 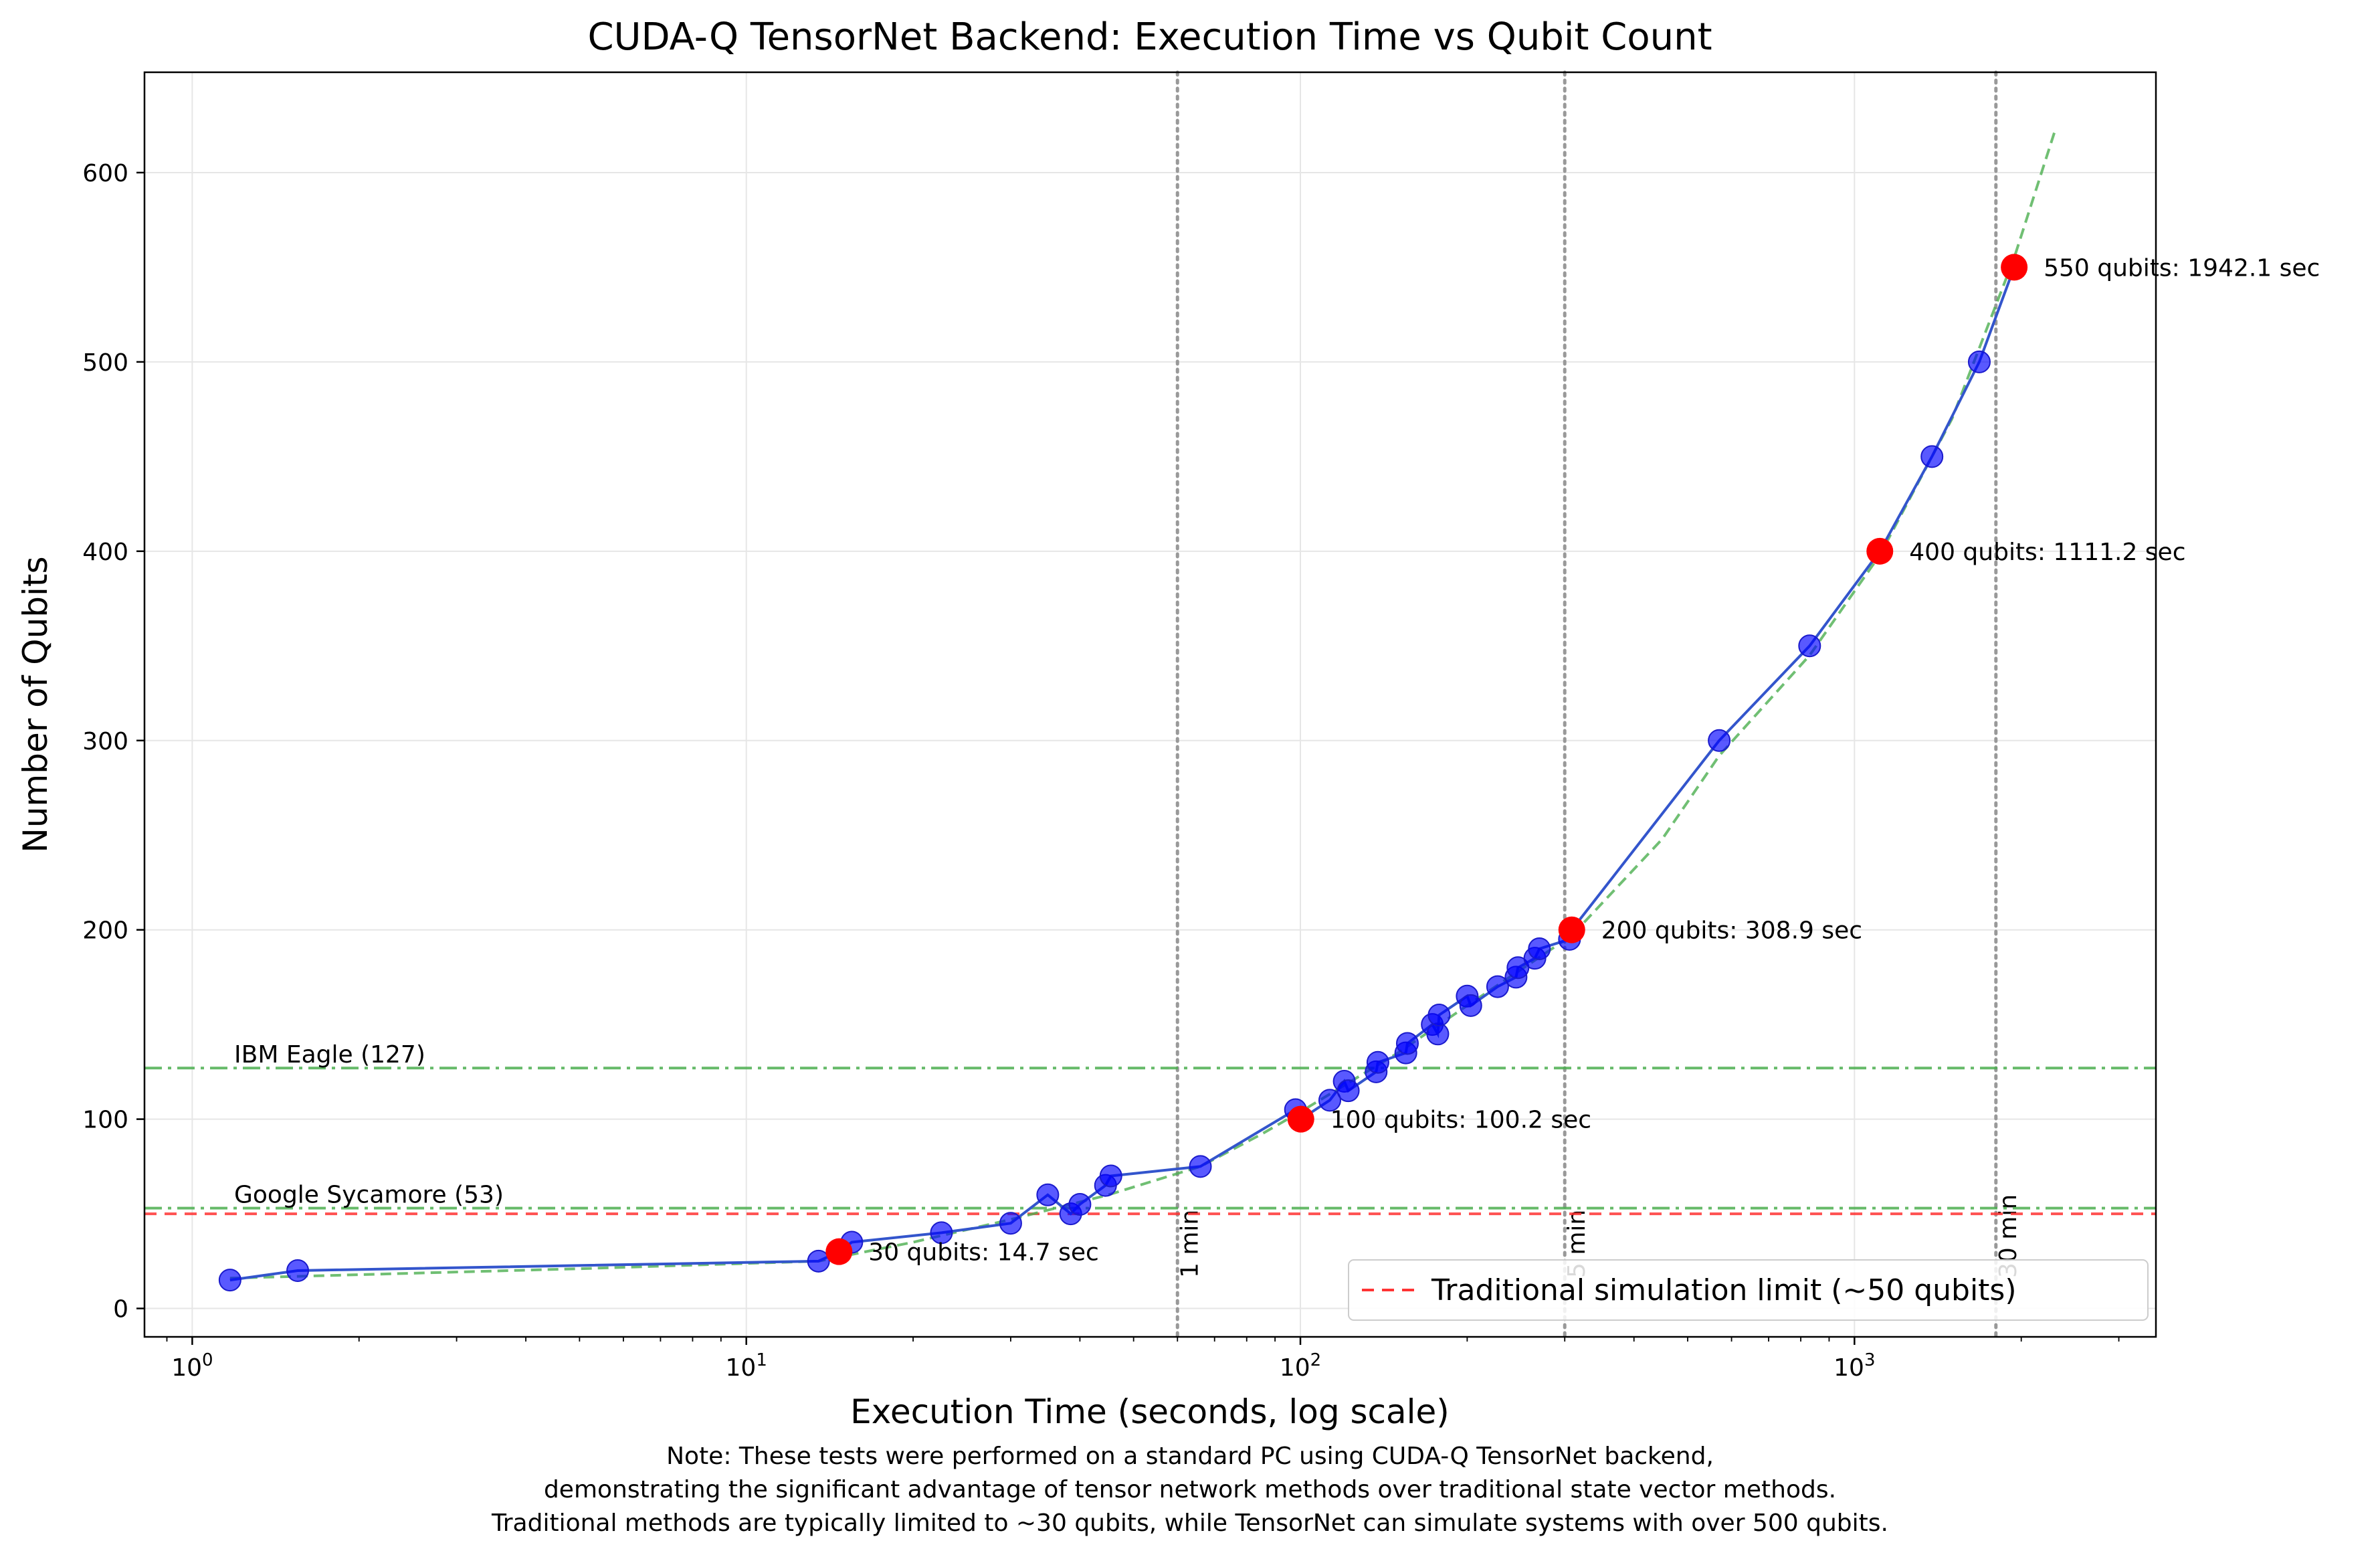 What do you see at coordinates (207, 1360) in the screenshot?
I see `x-tick-exponent: 0` at bounding box center [207, 1360].